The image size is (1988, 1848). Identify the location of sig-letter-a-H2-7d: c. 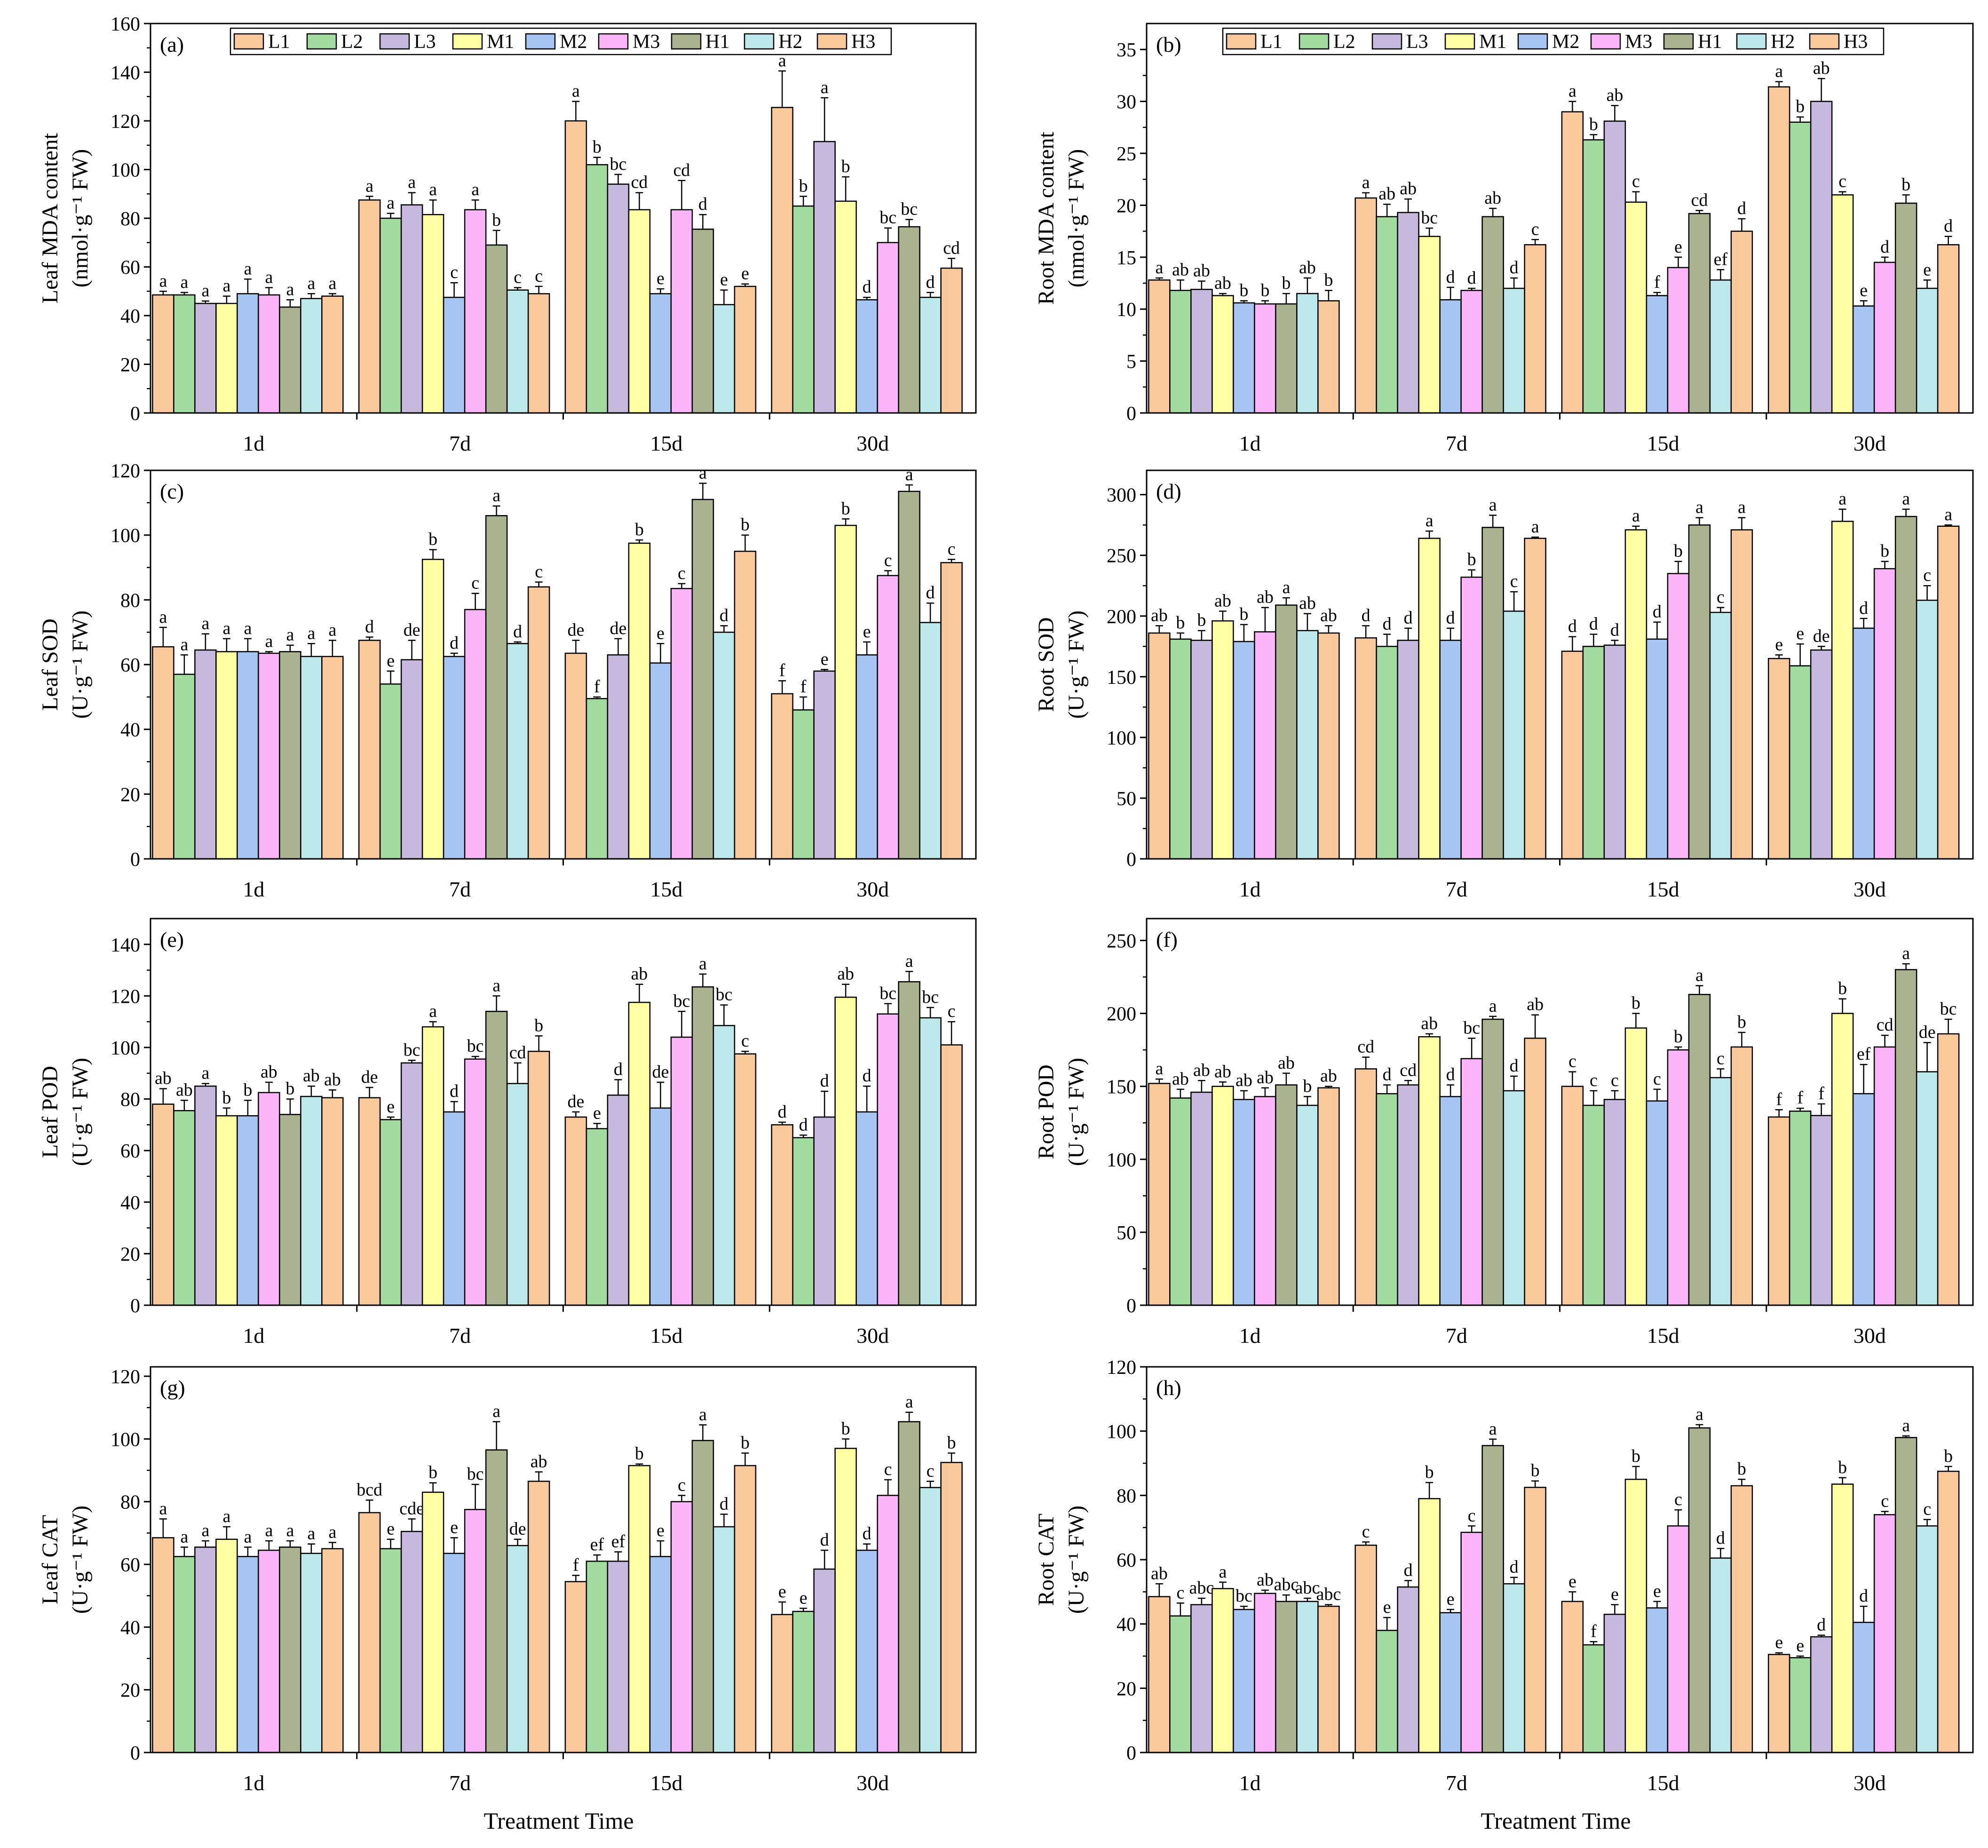
(518, 277).